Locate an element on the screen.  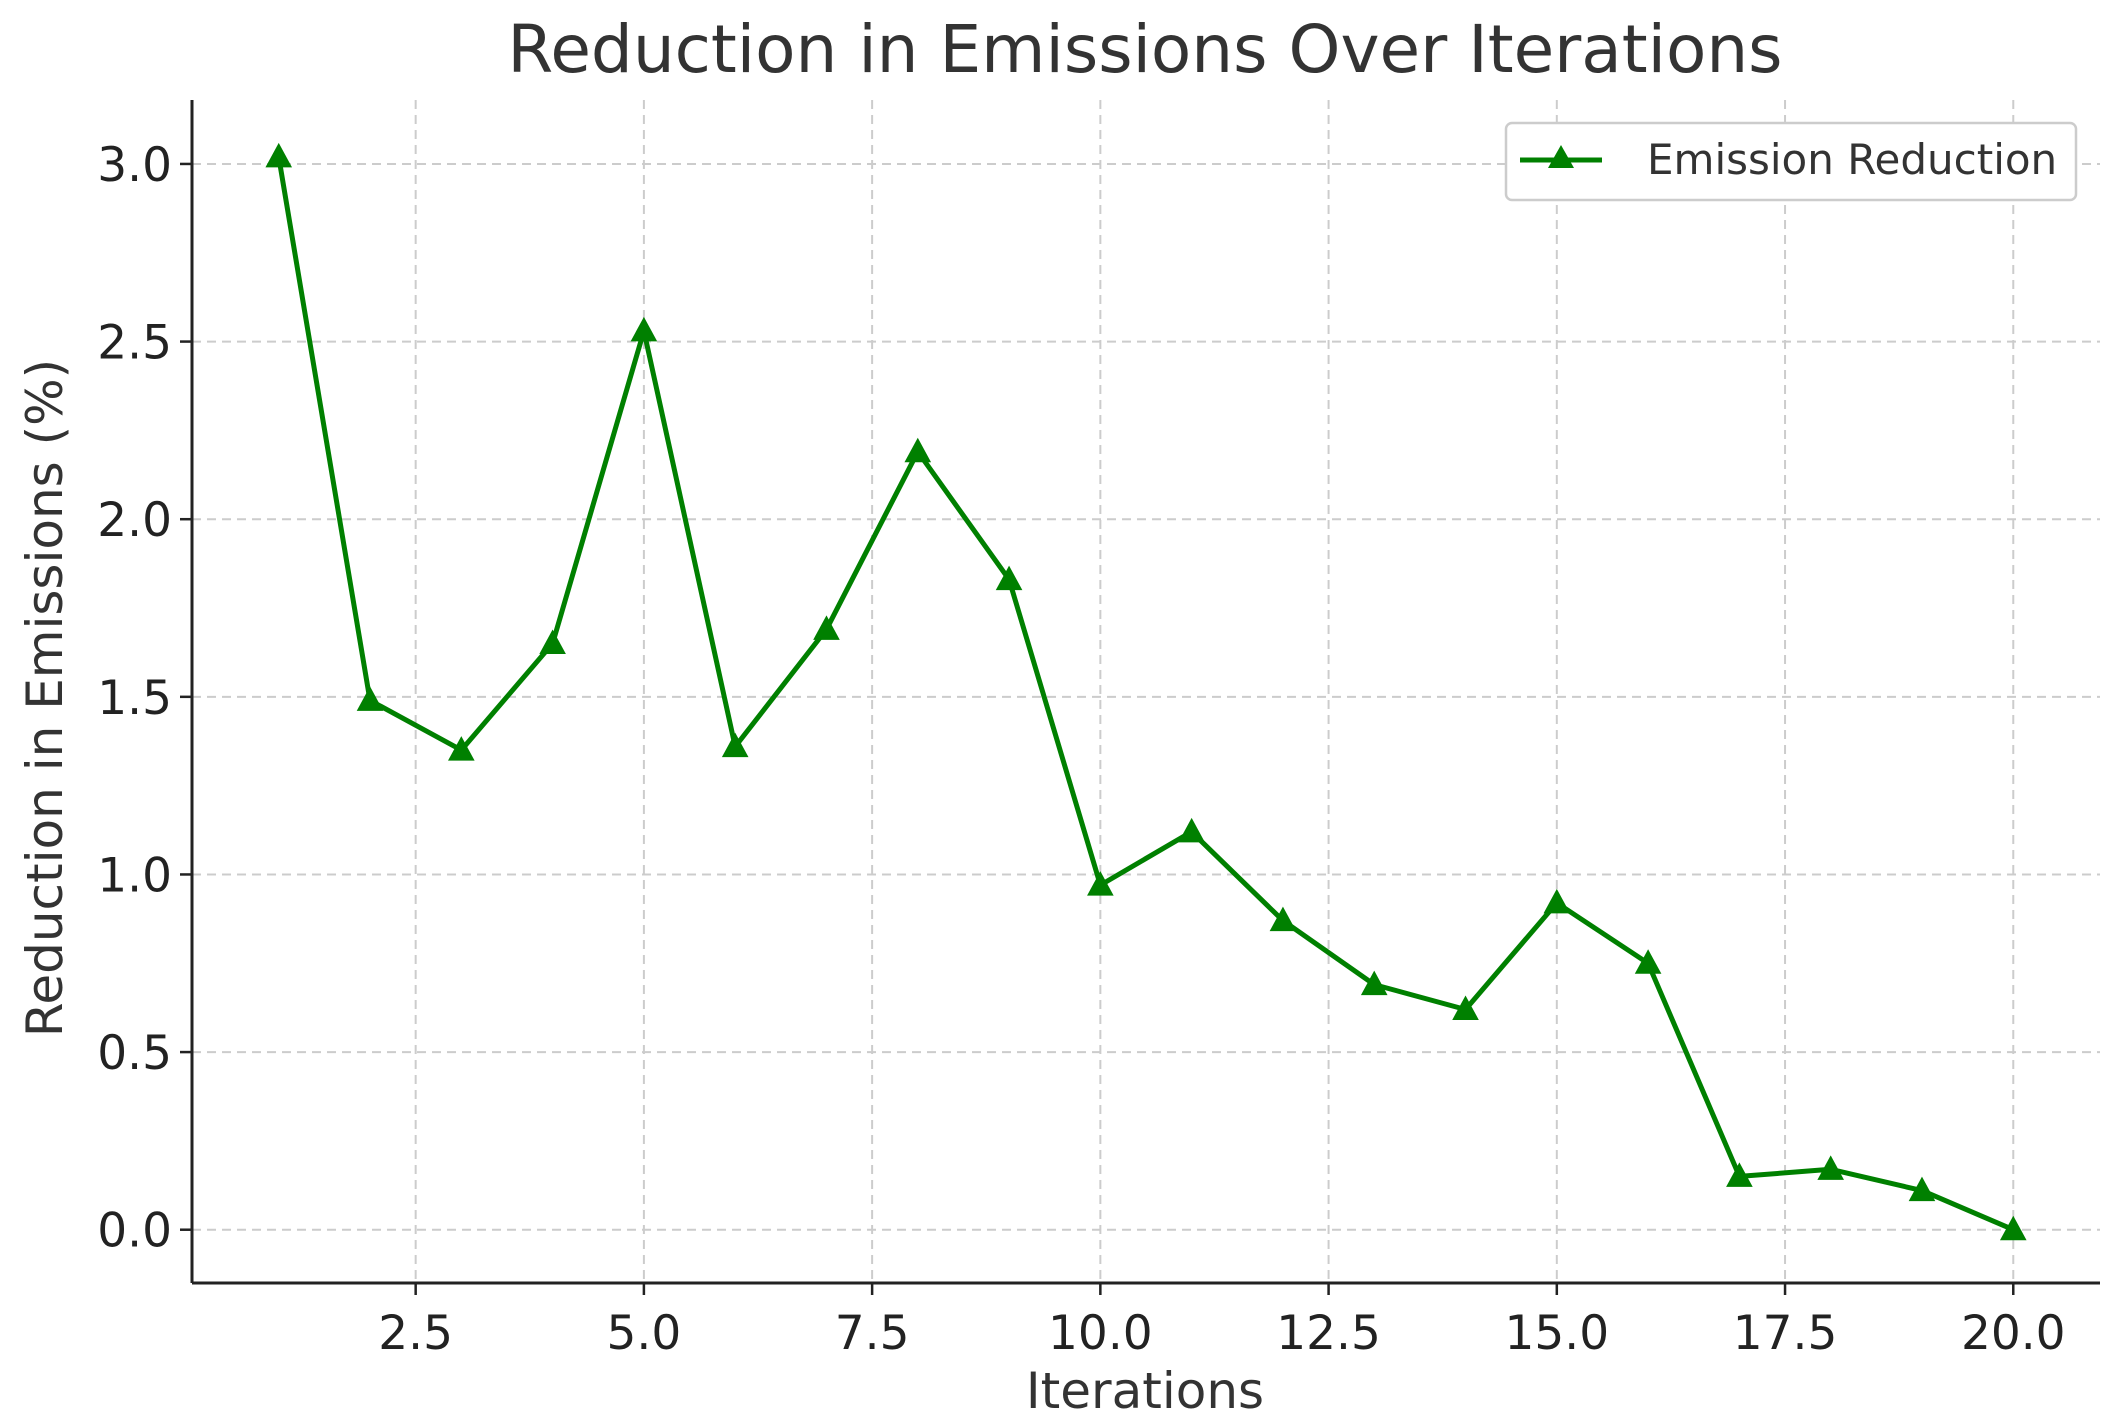
legend: Emission Reduction is located at coordinates (1791, 161).